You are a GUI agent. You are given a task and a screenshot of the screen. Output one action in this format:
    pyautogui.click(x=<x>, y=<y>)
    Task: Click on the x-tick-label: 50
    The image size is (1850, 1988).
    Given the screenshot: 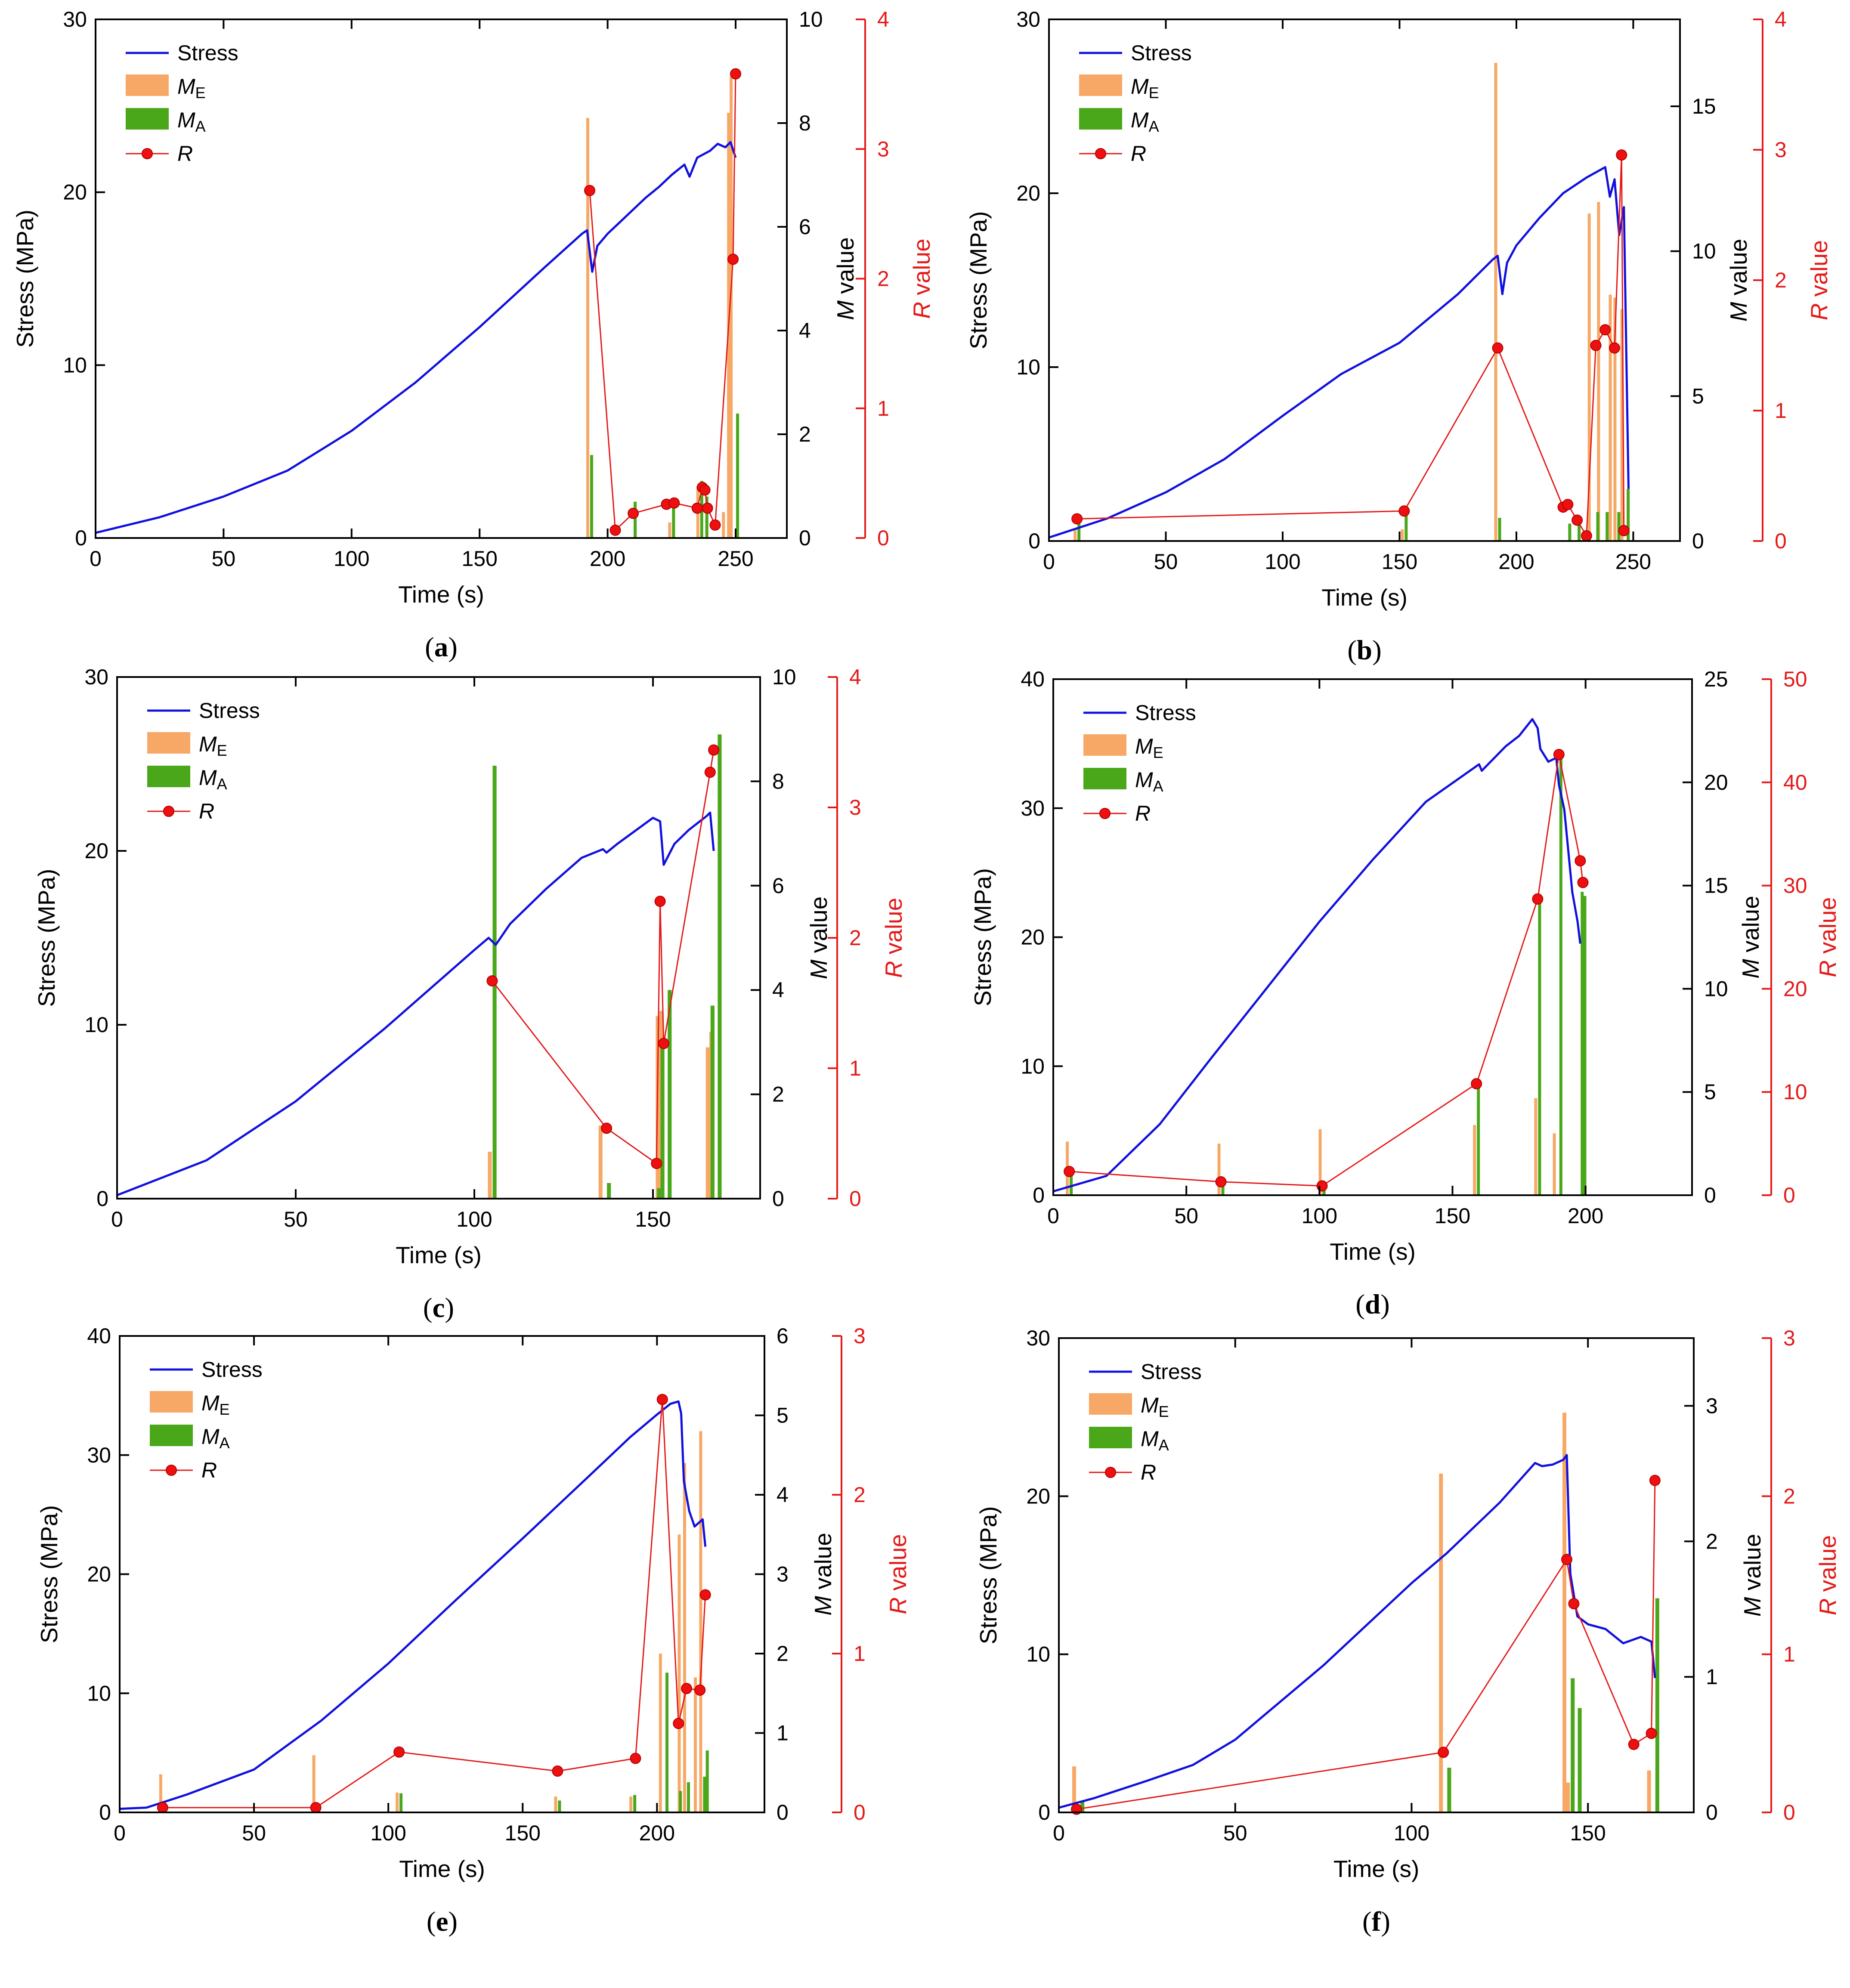 What is the action you would take?
    pyautogui.click(x=224, y=559)
    